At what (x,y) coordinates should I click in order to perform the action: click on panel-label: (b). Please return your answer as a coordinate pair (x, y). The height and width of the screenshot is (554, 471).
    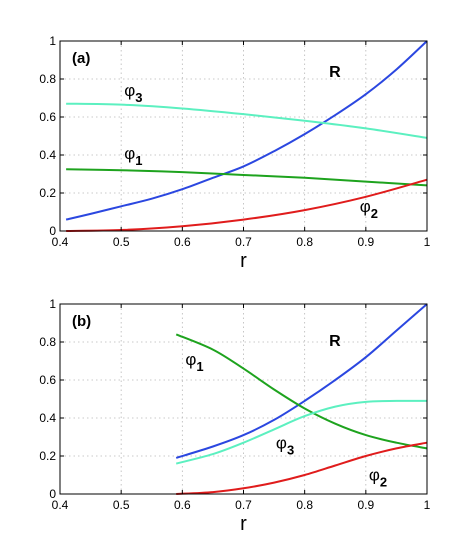
    Looking at the image, I should click on (81, 321).